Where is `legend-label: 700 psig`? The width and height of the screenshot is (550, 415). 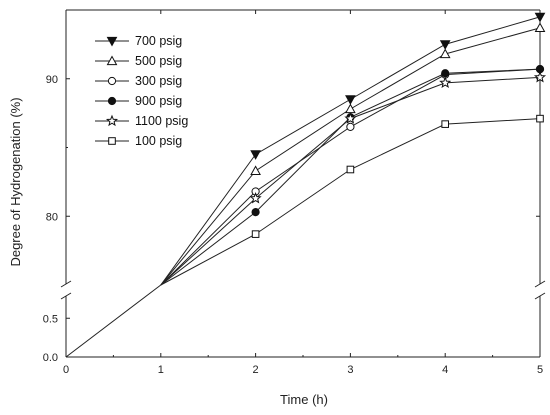
legend-label: 700 psig is located at coordinates (158, 41).